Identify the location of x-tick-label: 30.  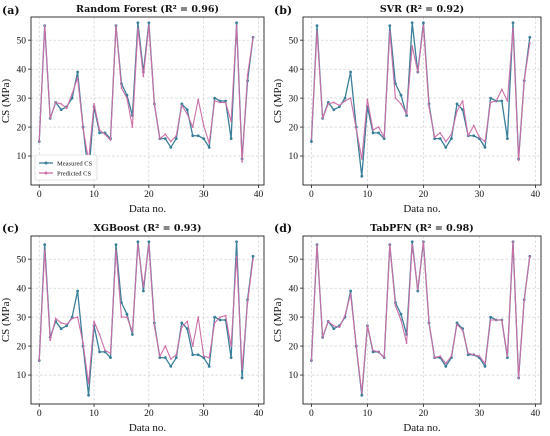
(480, 414).